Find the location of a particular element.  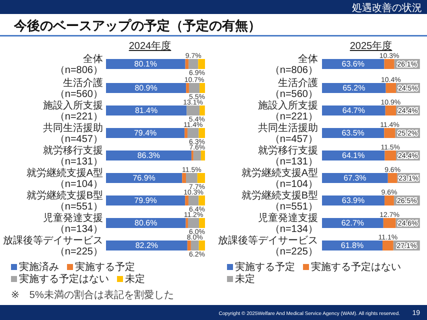

data-label: 86.3% is located at coordinates (148, 155).